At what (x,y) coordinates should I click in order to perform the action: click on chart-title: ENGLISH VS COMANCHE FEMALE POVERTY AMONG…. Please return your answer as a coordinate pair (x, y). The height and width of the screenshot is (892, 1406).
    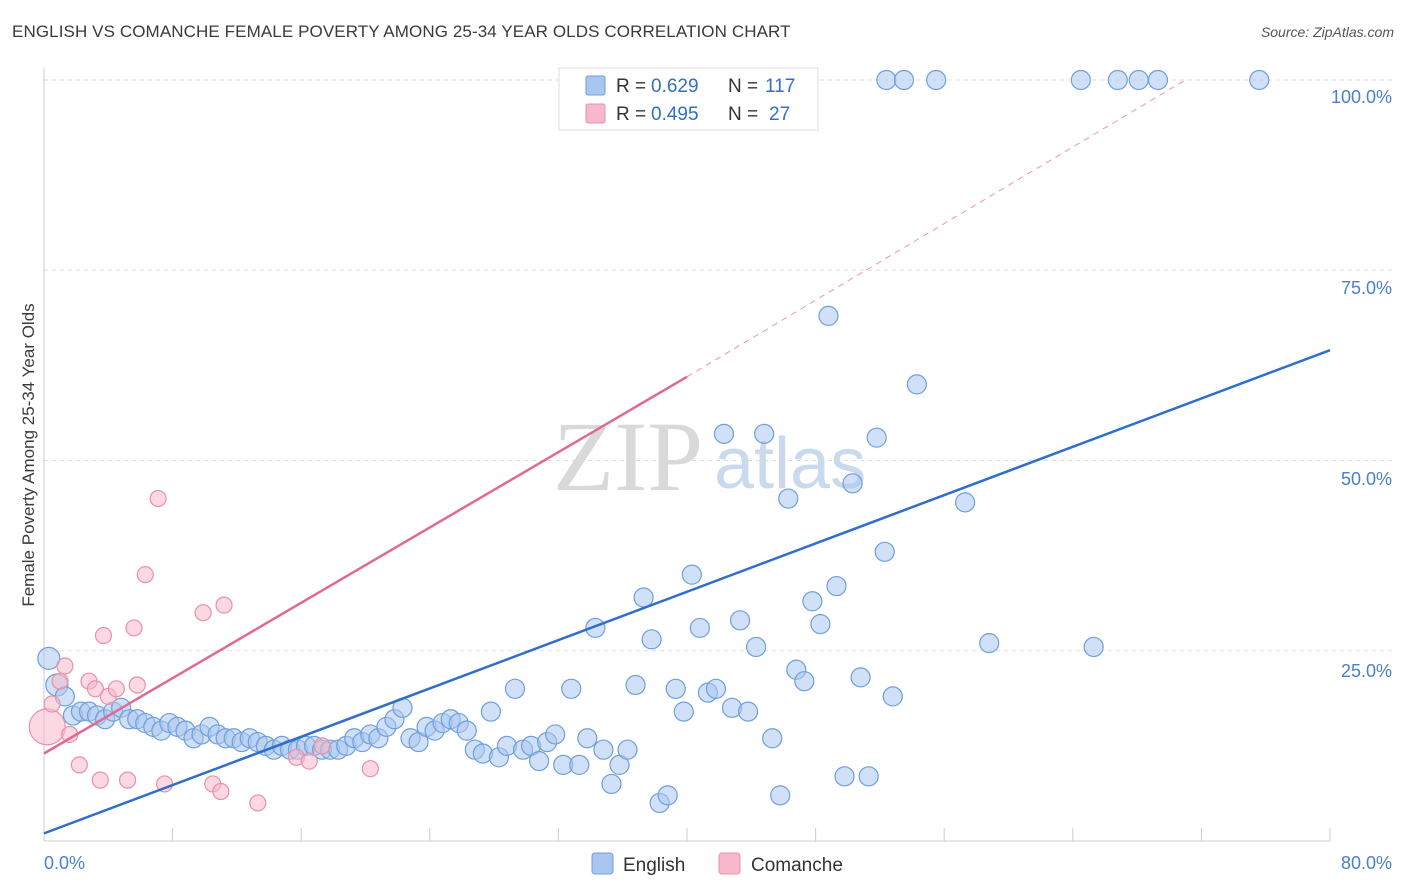
    Looking at the image, I should click on (401, 31).